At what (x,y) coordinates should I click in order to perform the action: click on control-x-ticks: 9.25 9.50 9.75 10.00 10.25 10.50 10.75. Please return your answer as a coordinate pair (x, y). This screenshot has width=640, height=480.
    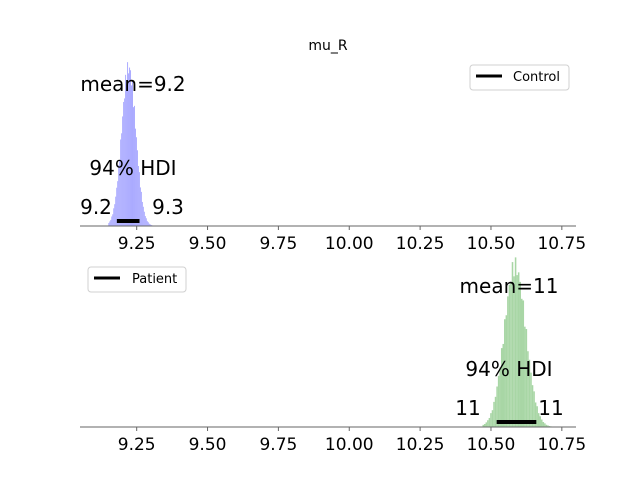
    Looking at the image, I should click on (352, 240).